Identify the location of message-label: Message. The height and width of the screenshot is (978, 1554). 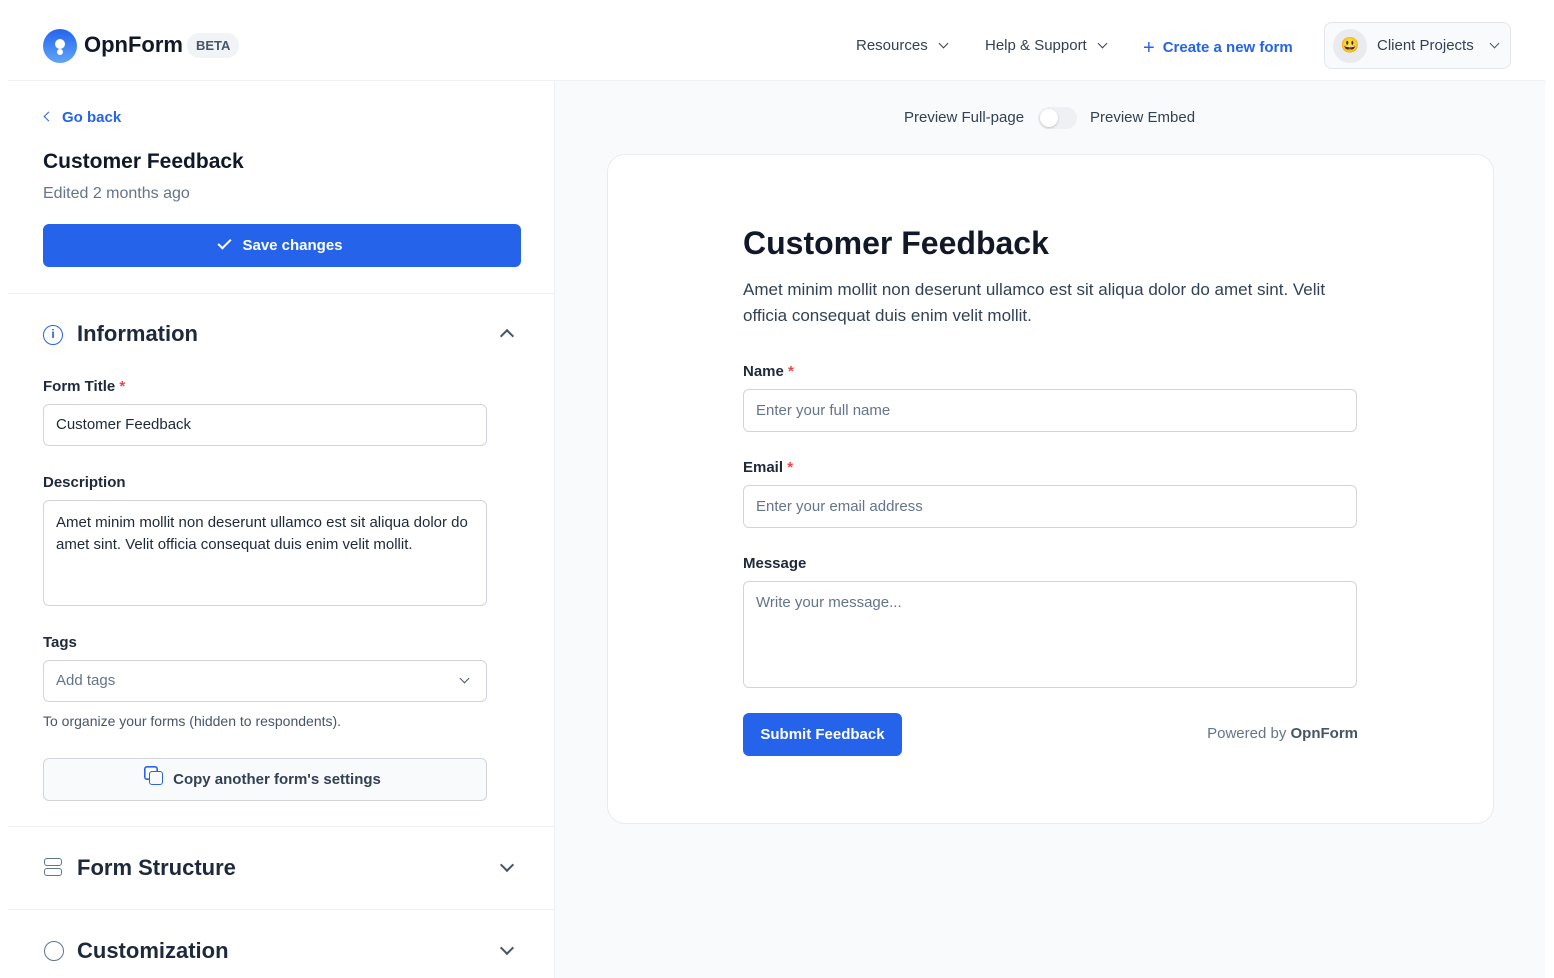
(775, 563).